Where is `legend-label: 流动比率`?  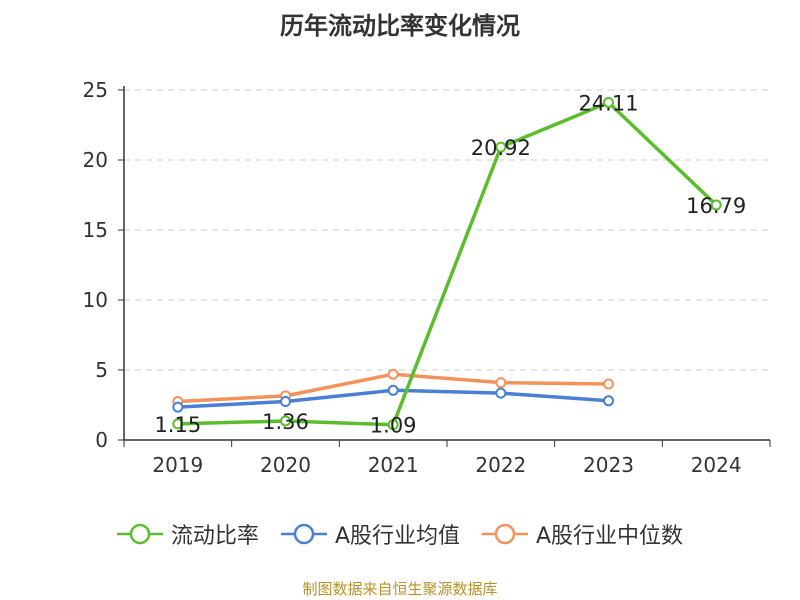 legend-label: 流动比率 is located at coordinates (214, 536).